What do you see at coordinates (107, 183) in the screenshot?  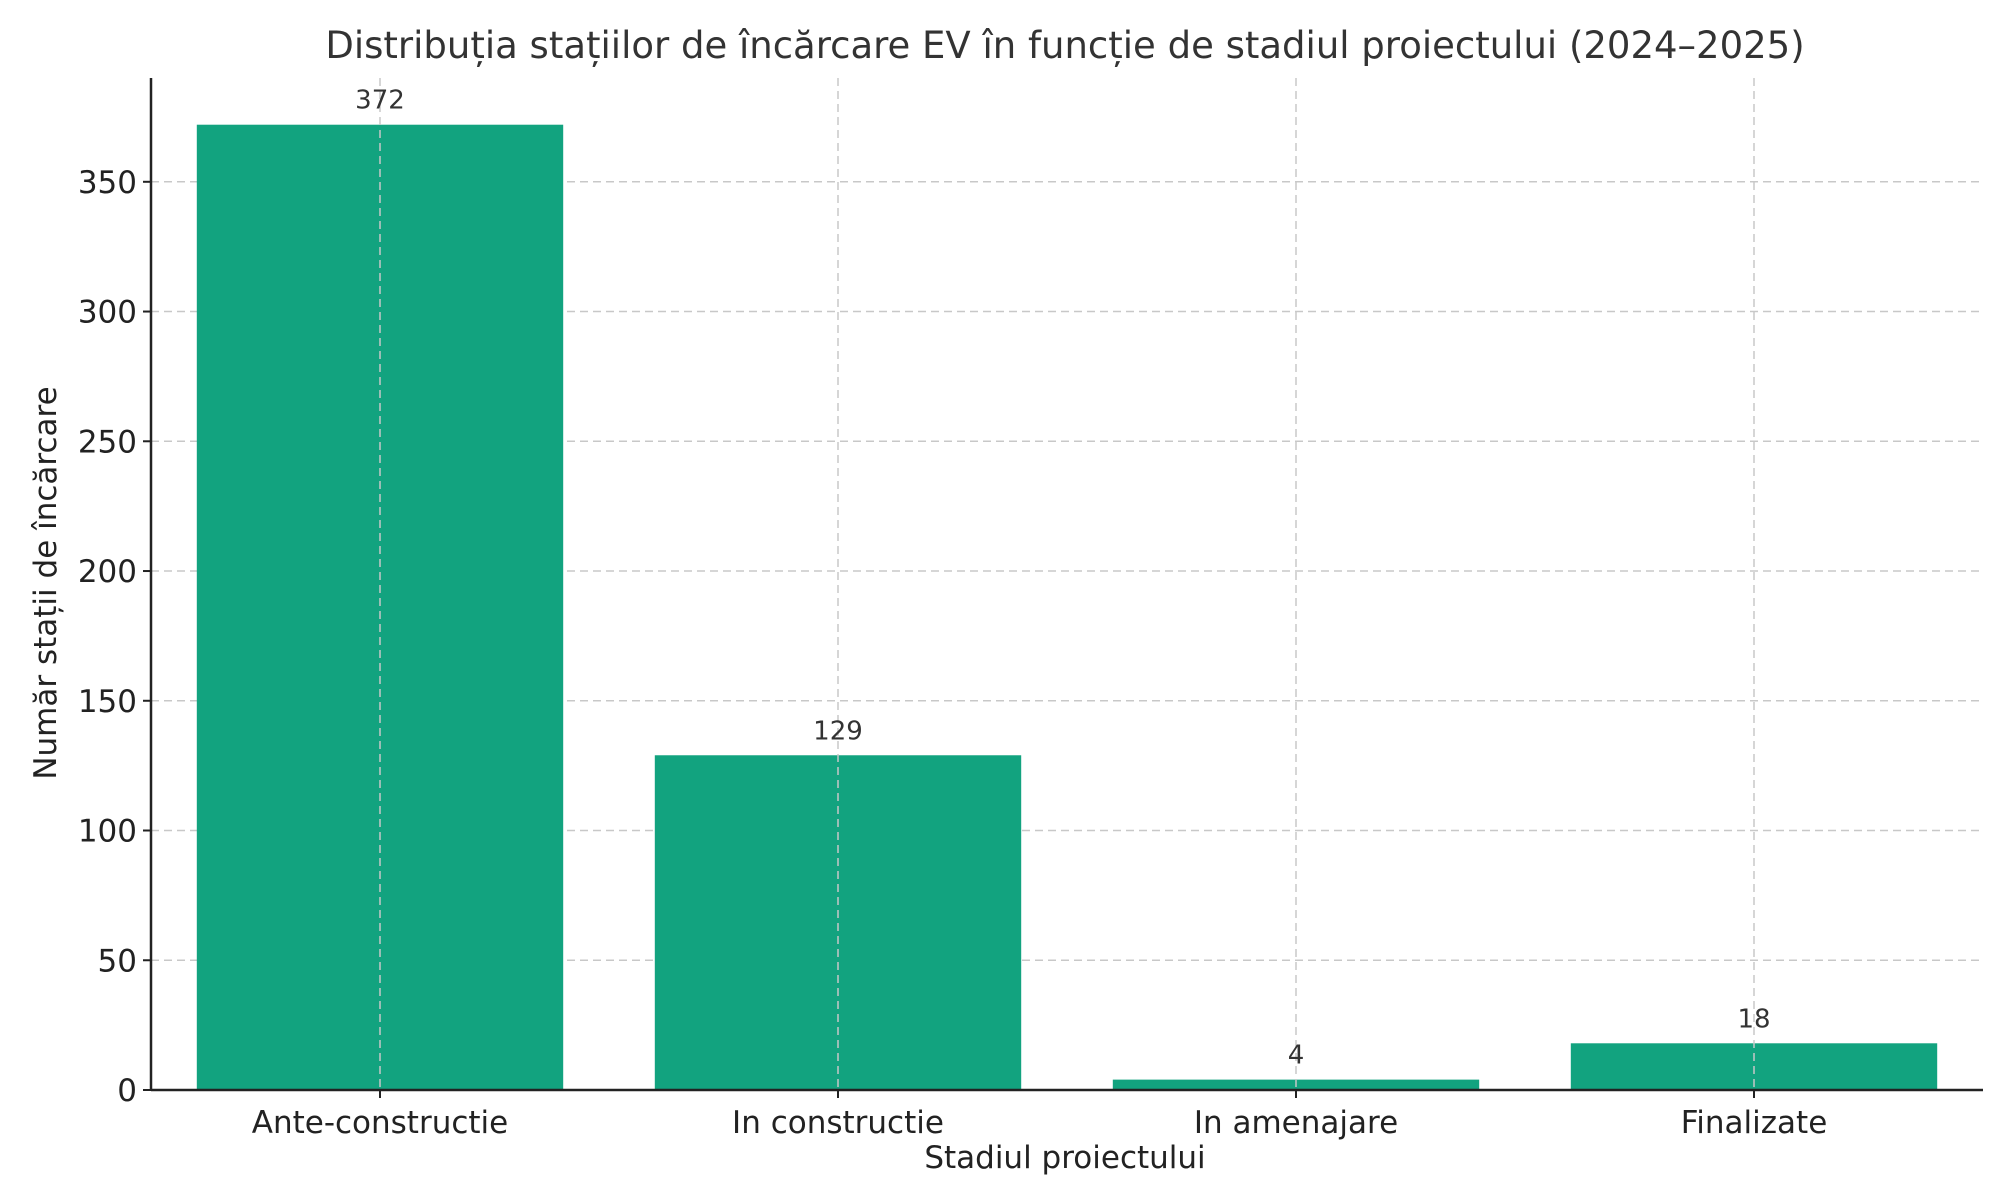 I see `y-tick-label: 350` at bounding box center [107, 183].